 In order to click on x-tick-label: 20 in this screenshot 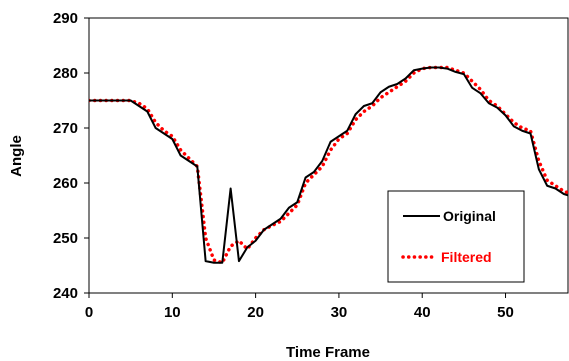, I will do `click(255, 312)`.